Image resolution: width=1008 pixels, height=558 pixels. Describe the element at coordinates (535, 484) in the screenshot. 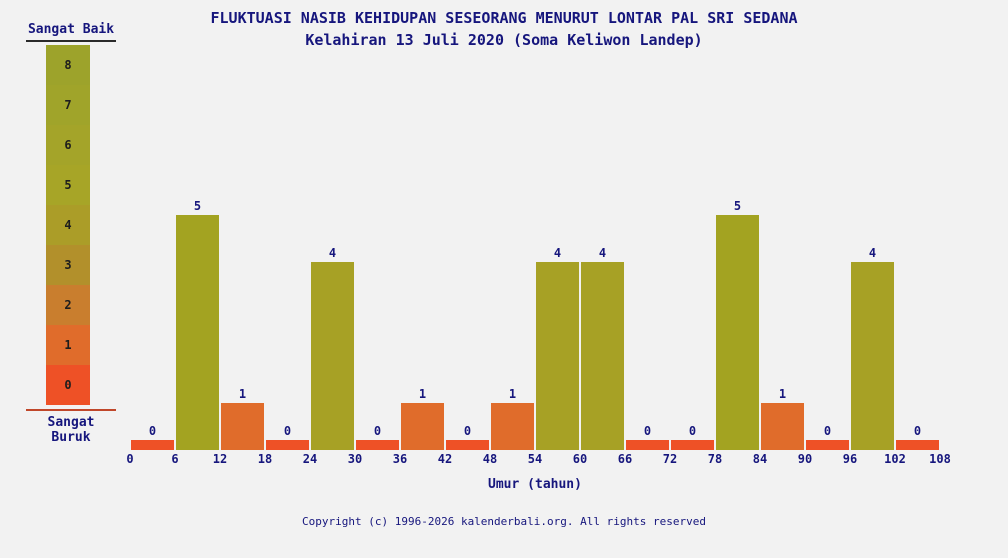

I see `x-axis-title: Umur (tahun)` at that location.